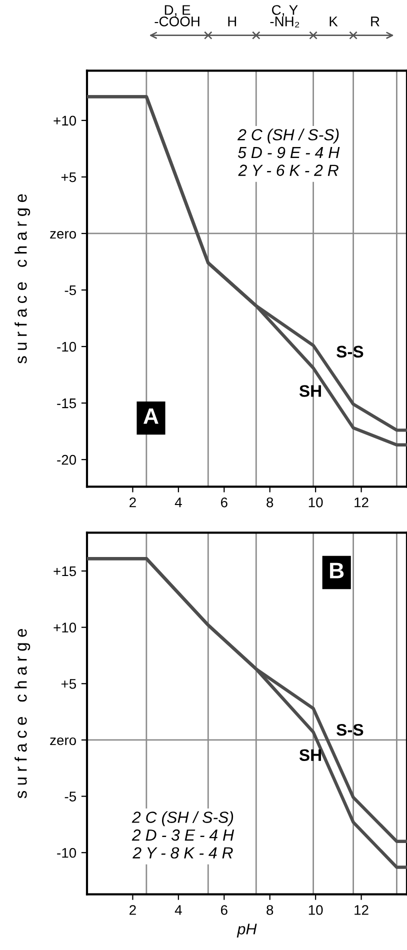 Image resolution: width=407 pixels, height=950 pixels. I want to click on text: R, so click(375, 21).